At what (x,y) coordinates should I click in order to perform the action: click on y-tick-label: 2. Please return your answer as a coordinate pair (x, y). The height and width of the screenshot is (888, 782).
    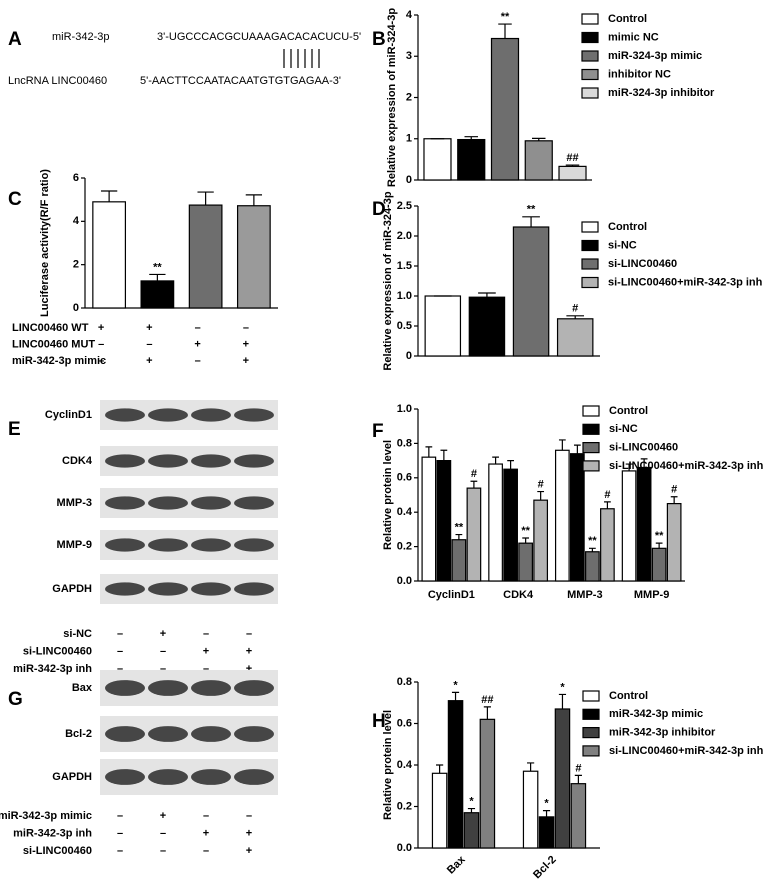
    Looking at the image, I should click on (409, 97).